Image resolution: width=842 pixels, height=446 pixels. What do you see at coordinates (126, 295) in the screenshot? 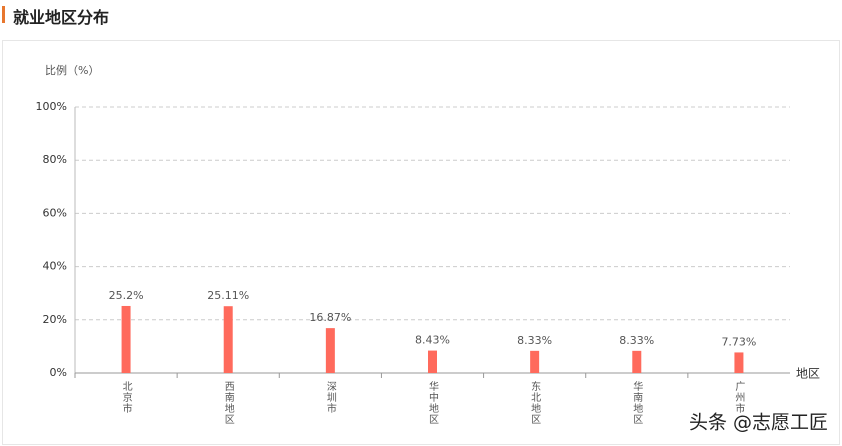
I see `value-label: 25.2%` at bounding box center [126, 295].